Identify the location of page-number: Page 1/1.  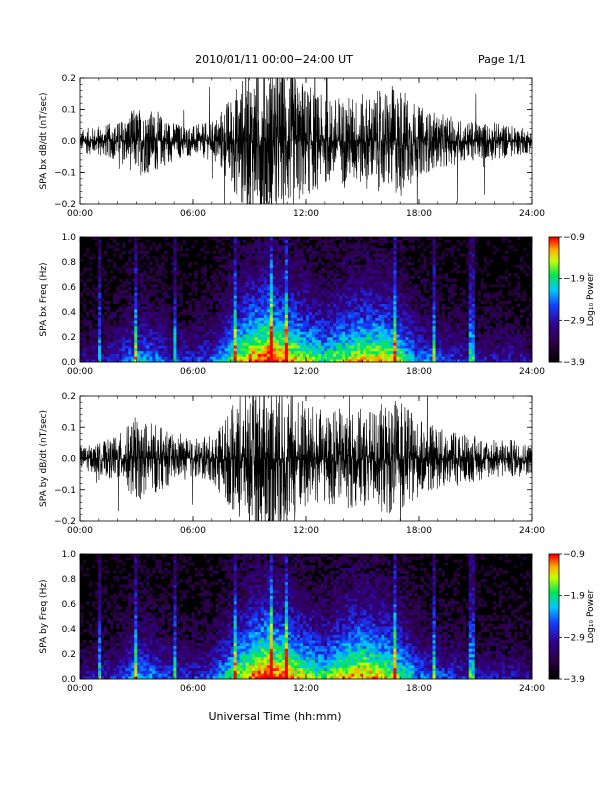
(502, 59).